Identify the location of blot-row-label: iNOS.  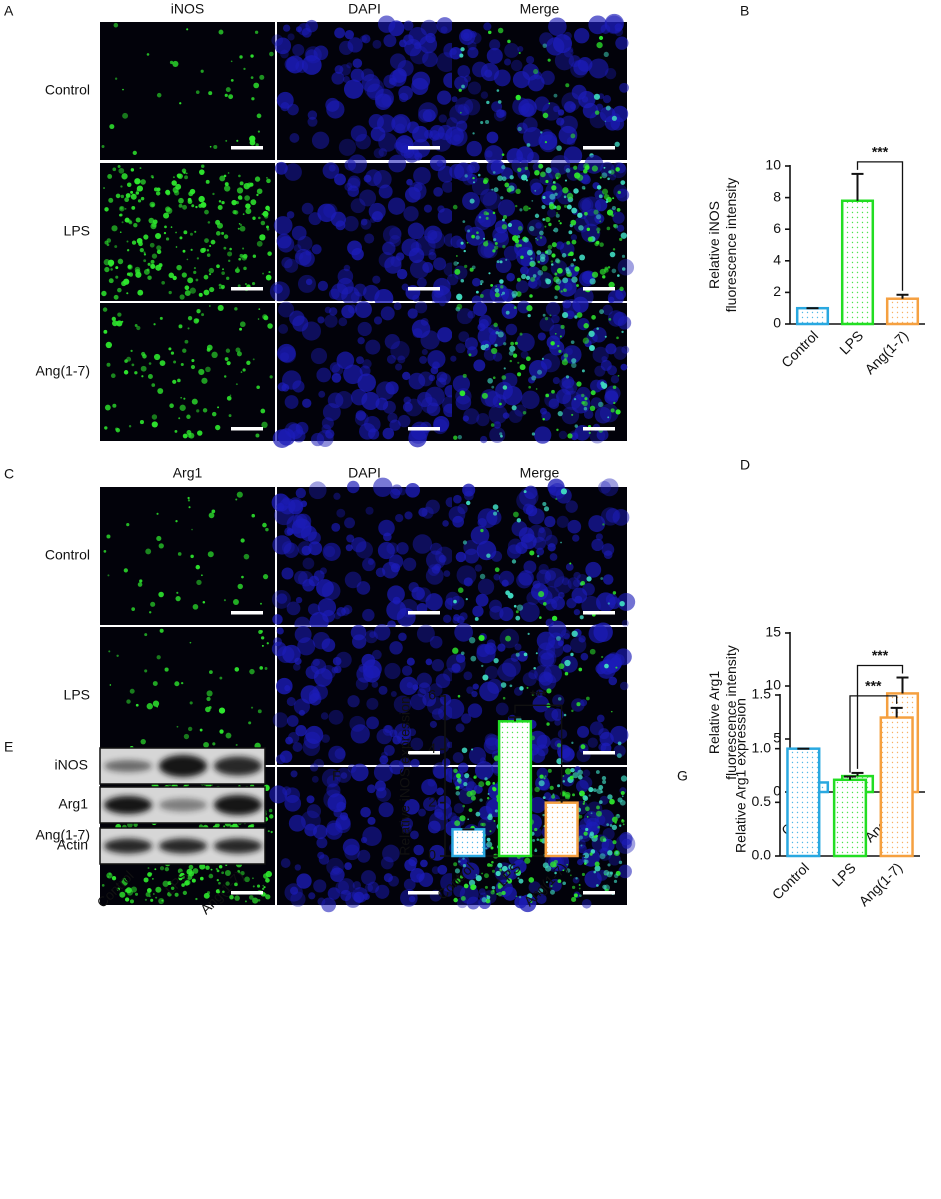
(71, 765).